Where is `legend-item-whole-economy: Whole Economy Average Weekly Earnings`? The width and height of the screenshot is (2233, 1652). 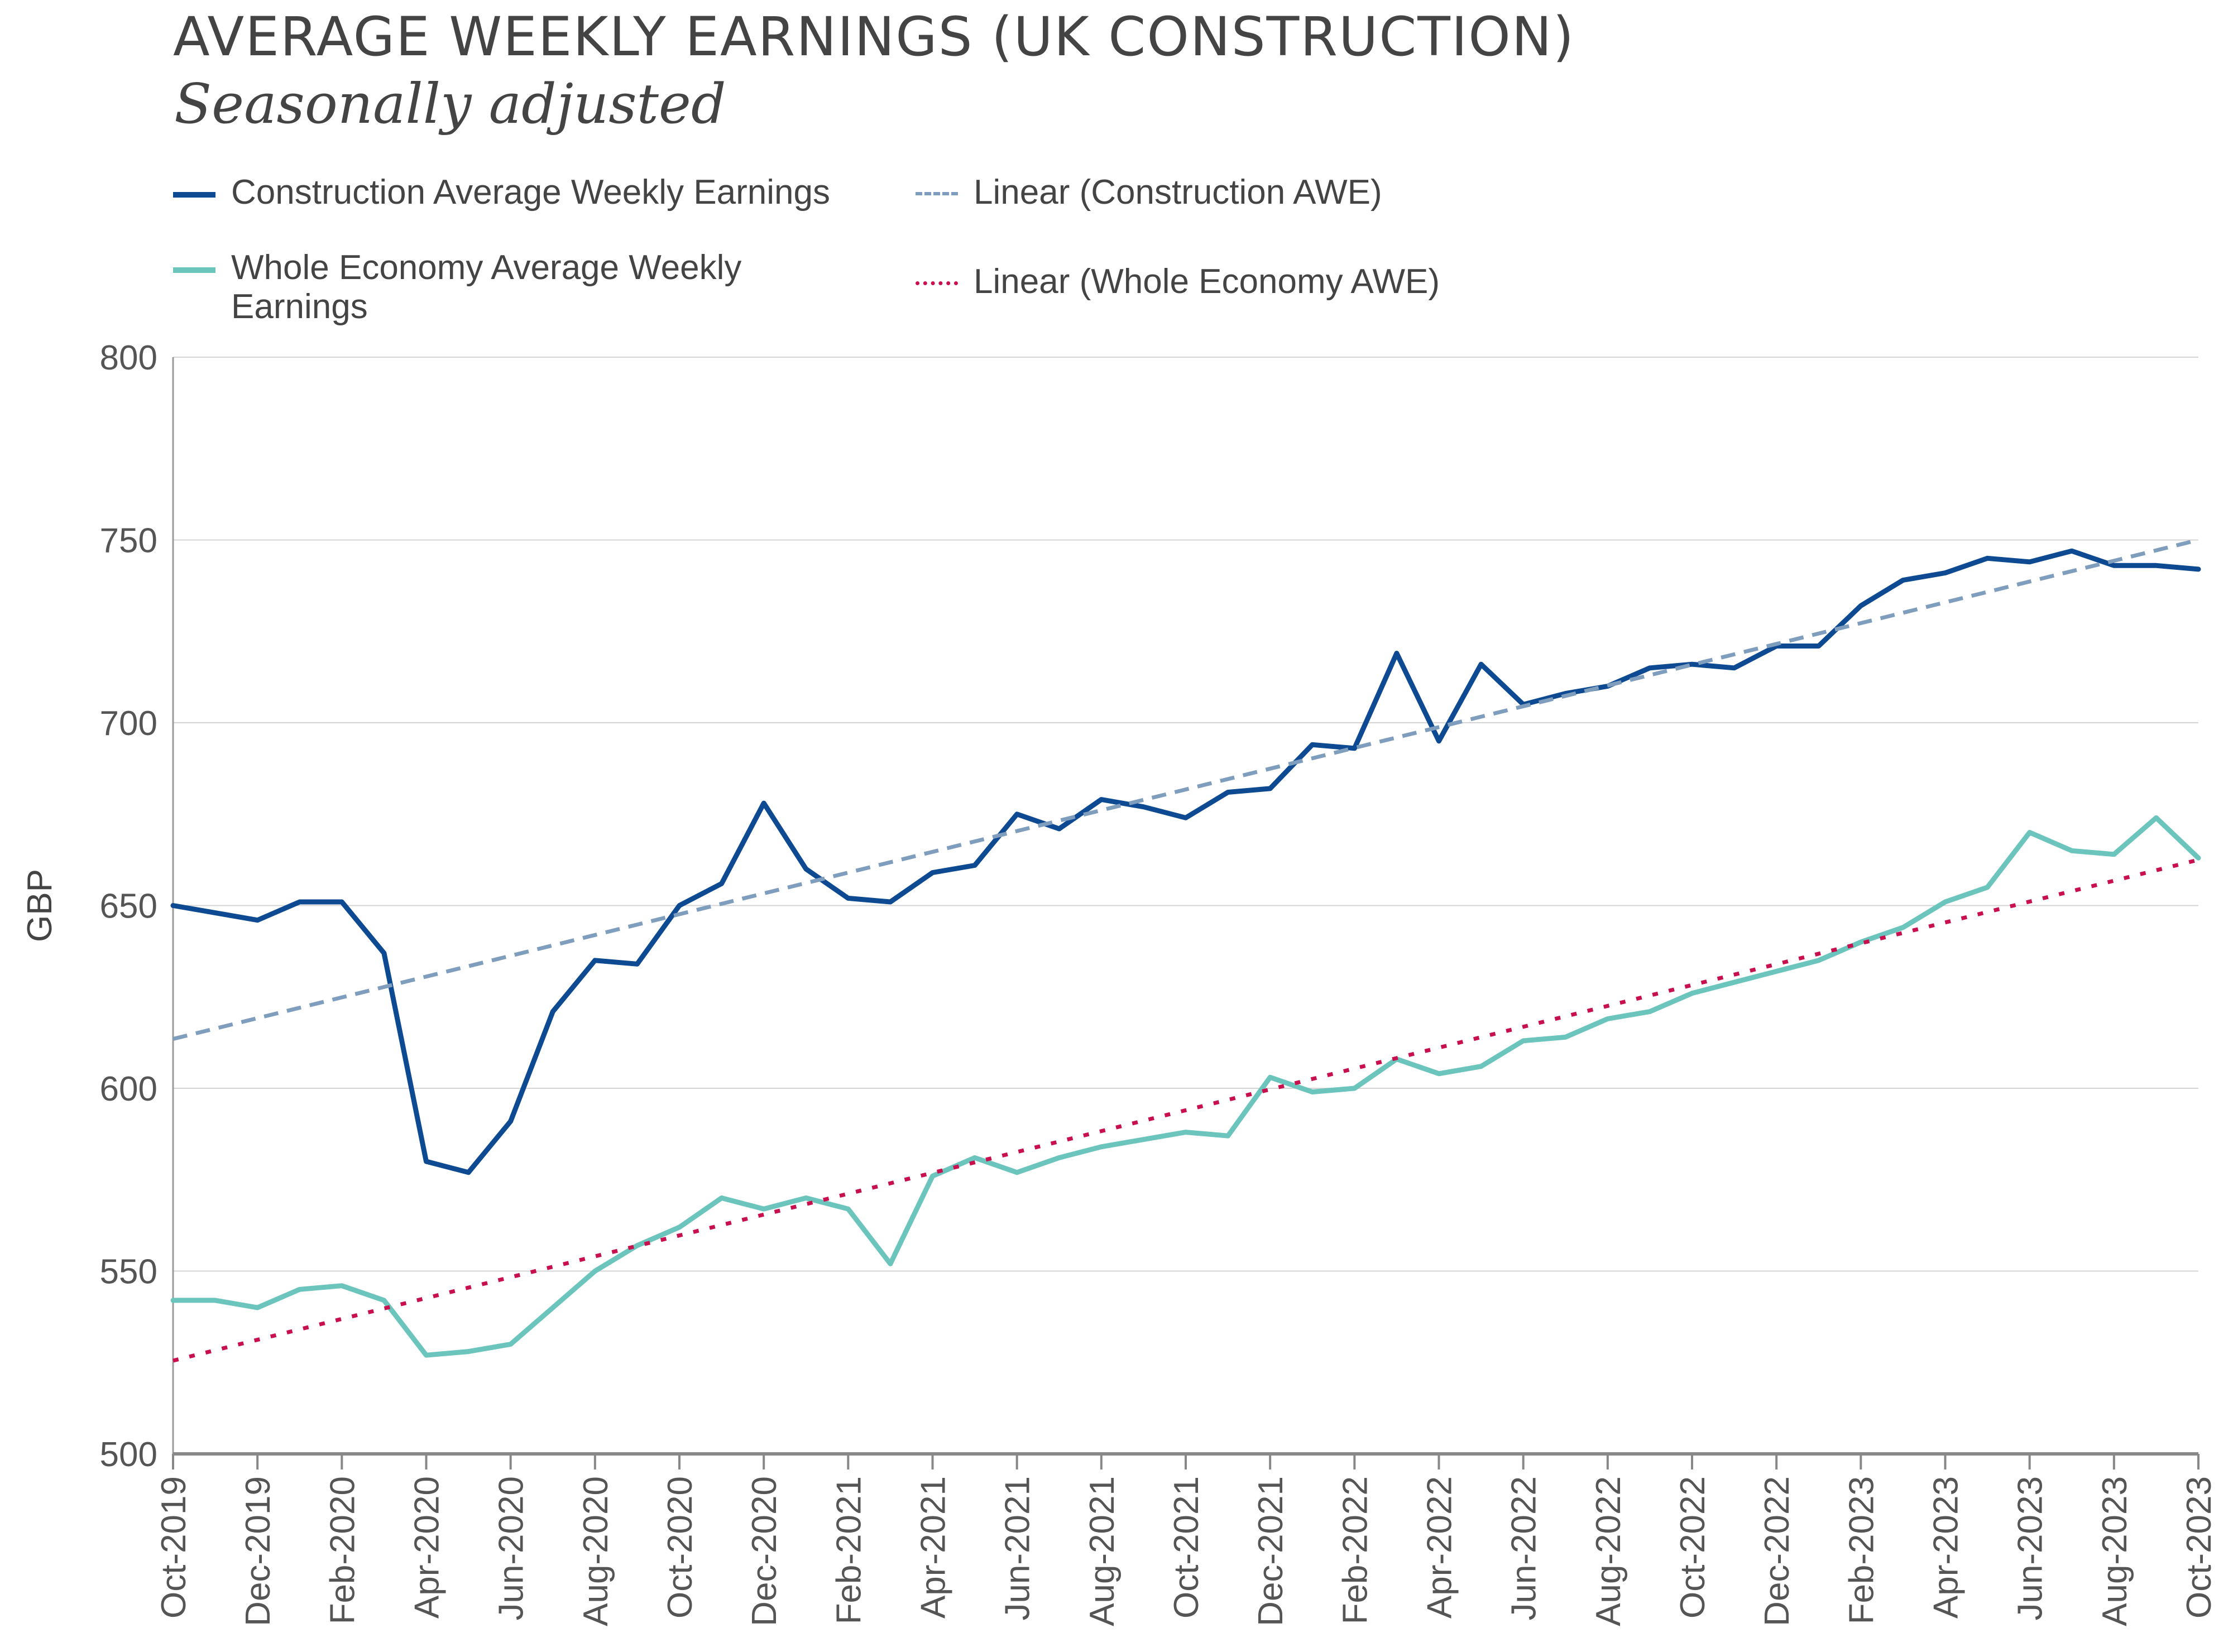 legend-item-whole-economy: Whole Economy Average Weekly Earnings is located at coordinates (509, 287).